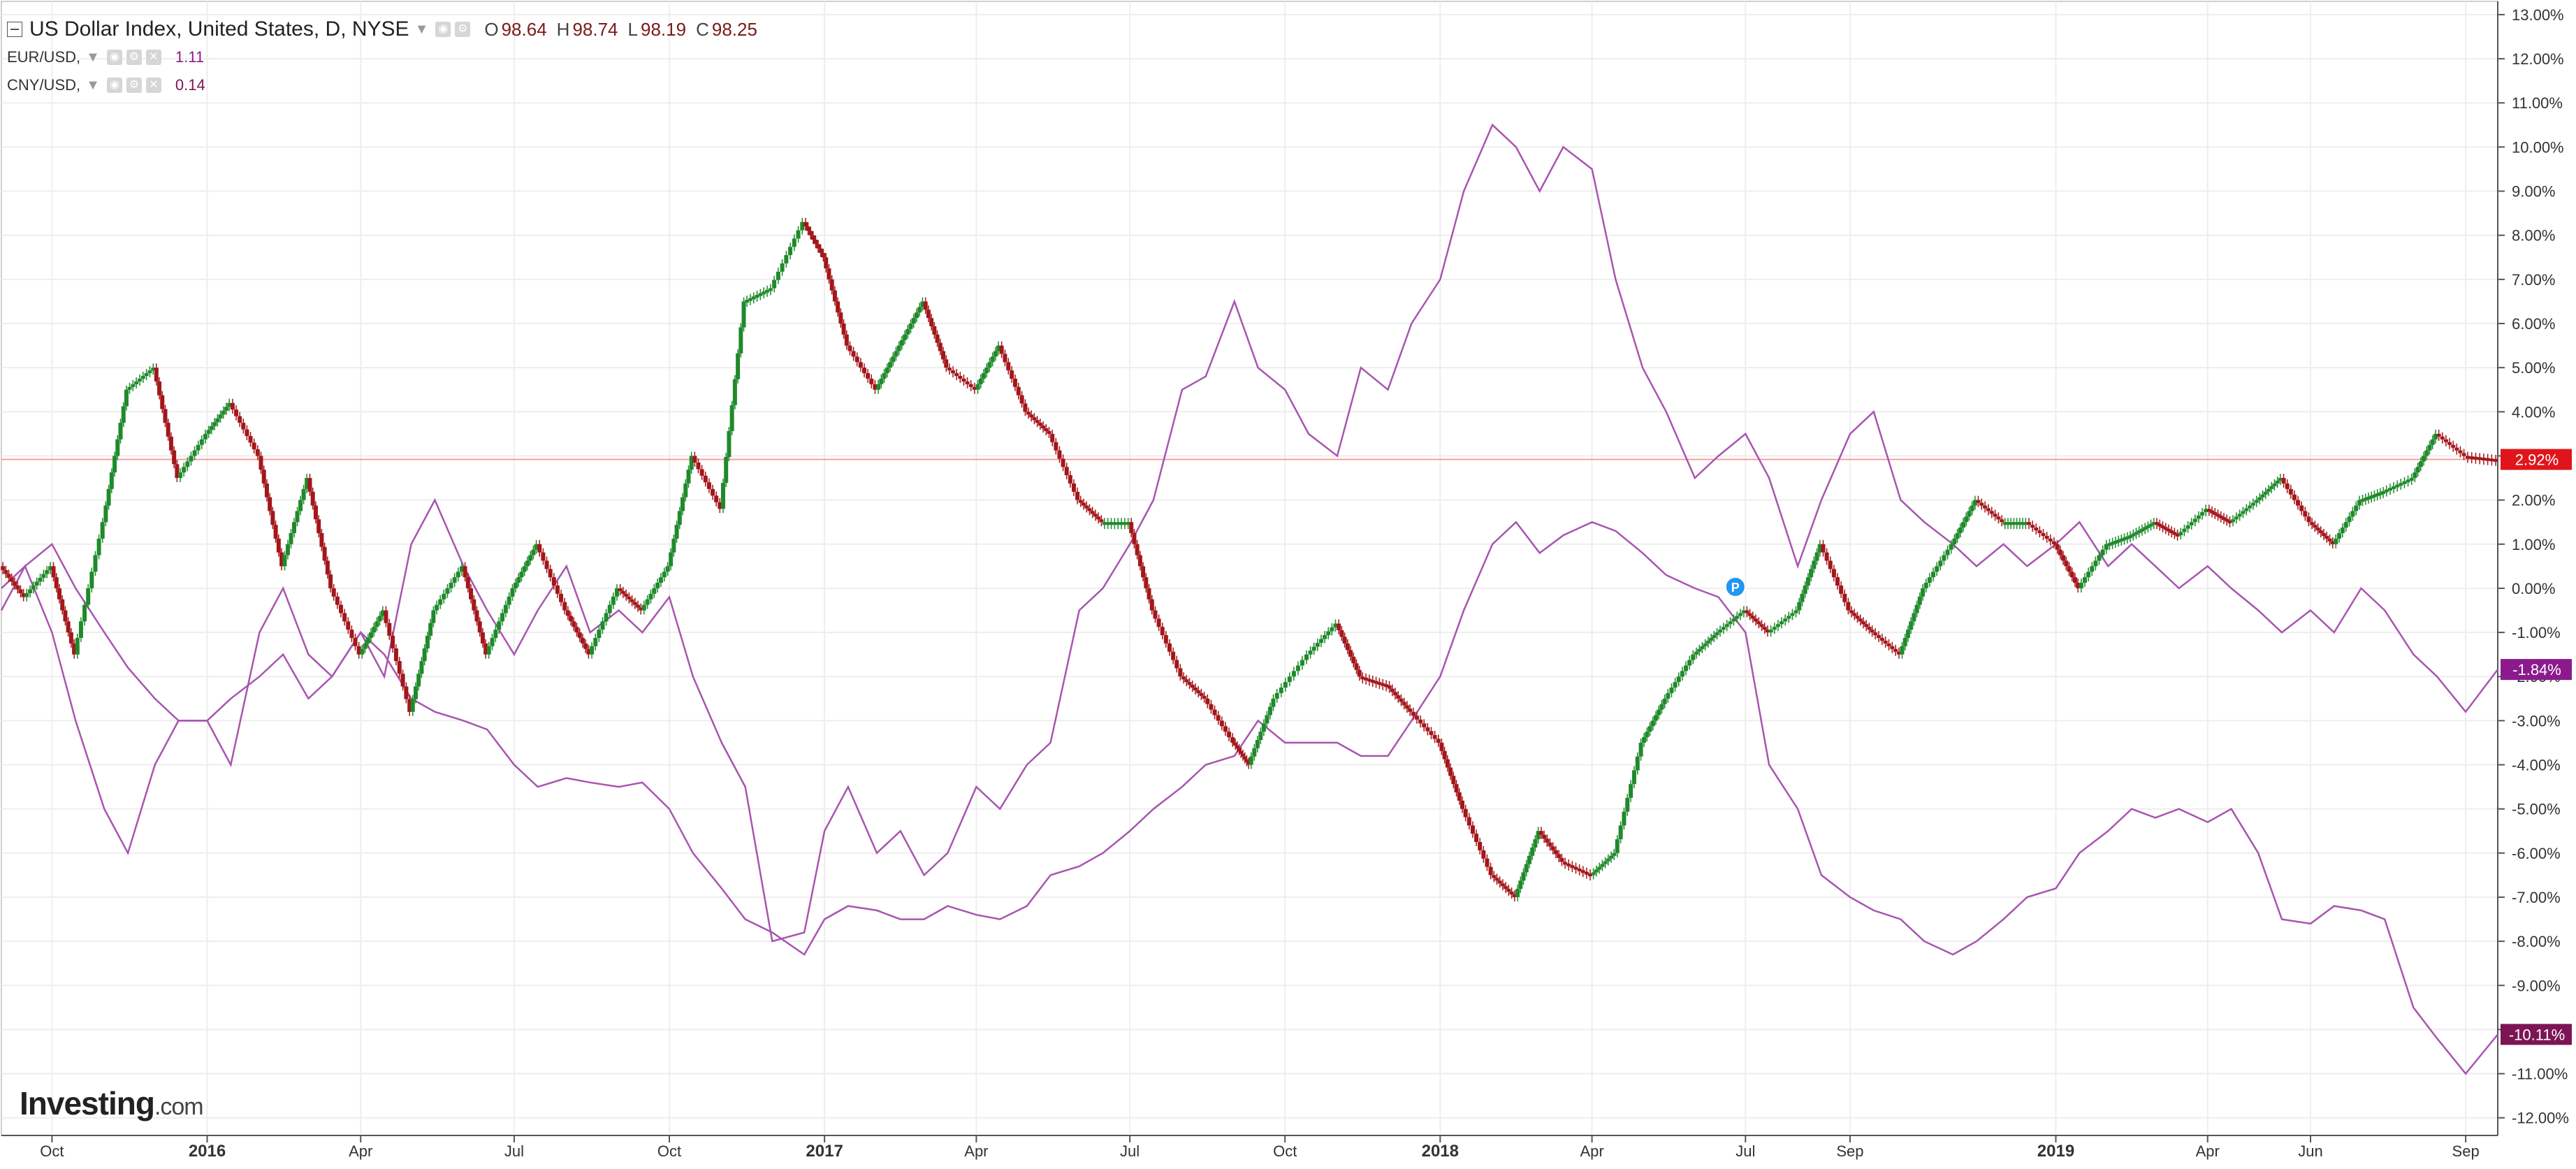 The image size is (2576, 1169). I want to click on x-tick-label: Oct, so click(669, 1151).